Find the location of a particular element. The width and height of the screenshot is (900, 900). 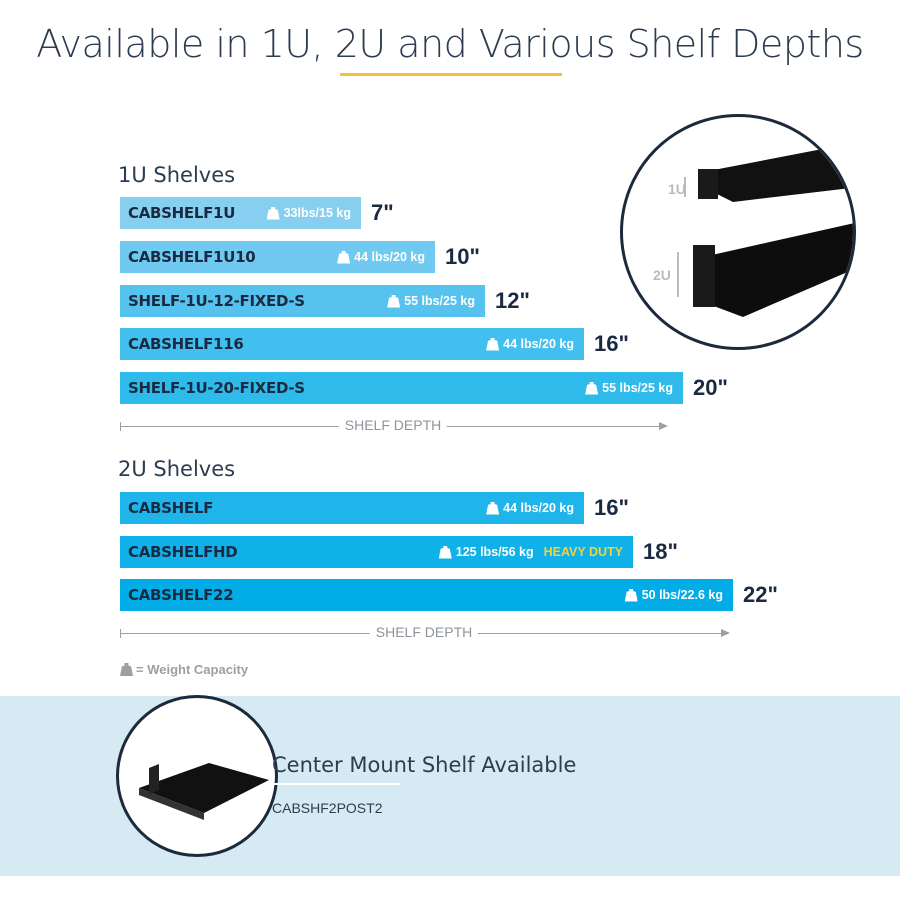

shelf-sku: CABSHELF is located at coordinates (171, 508).